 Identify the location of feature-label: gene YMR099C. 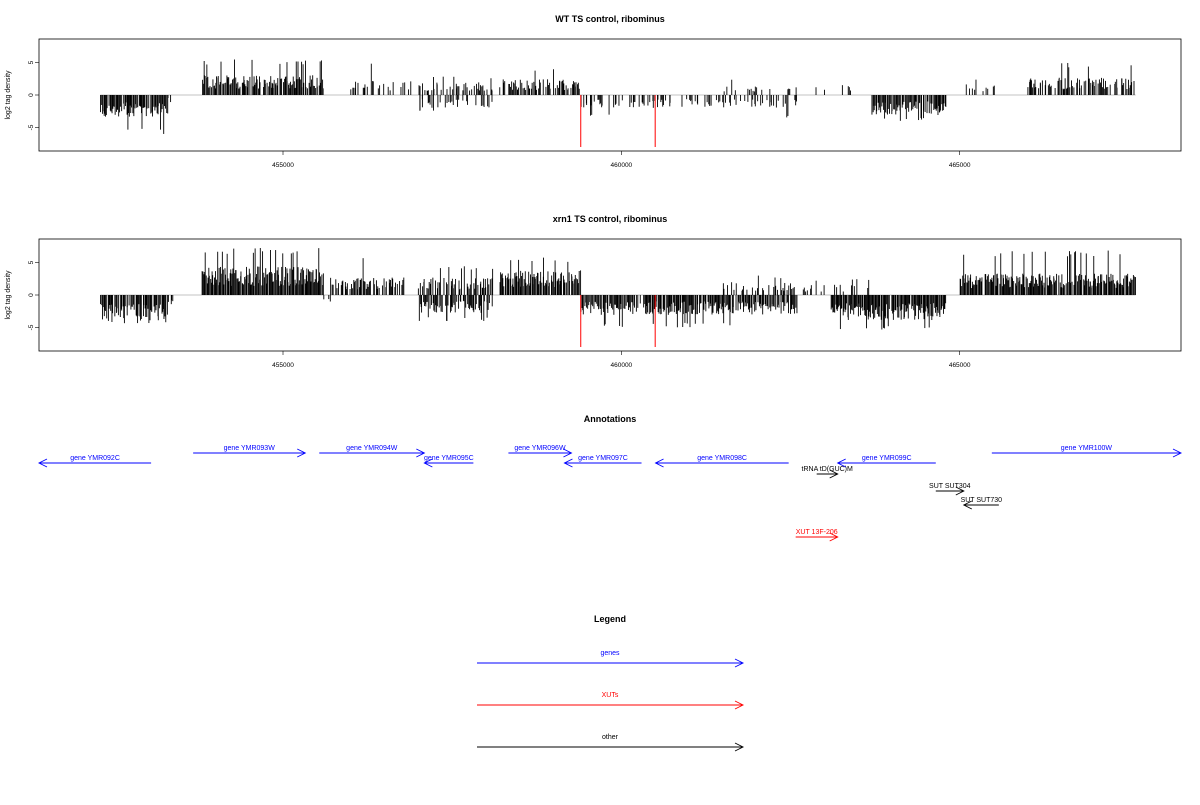
(887, 458).